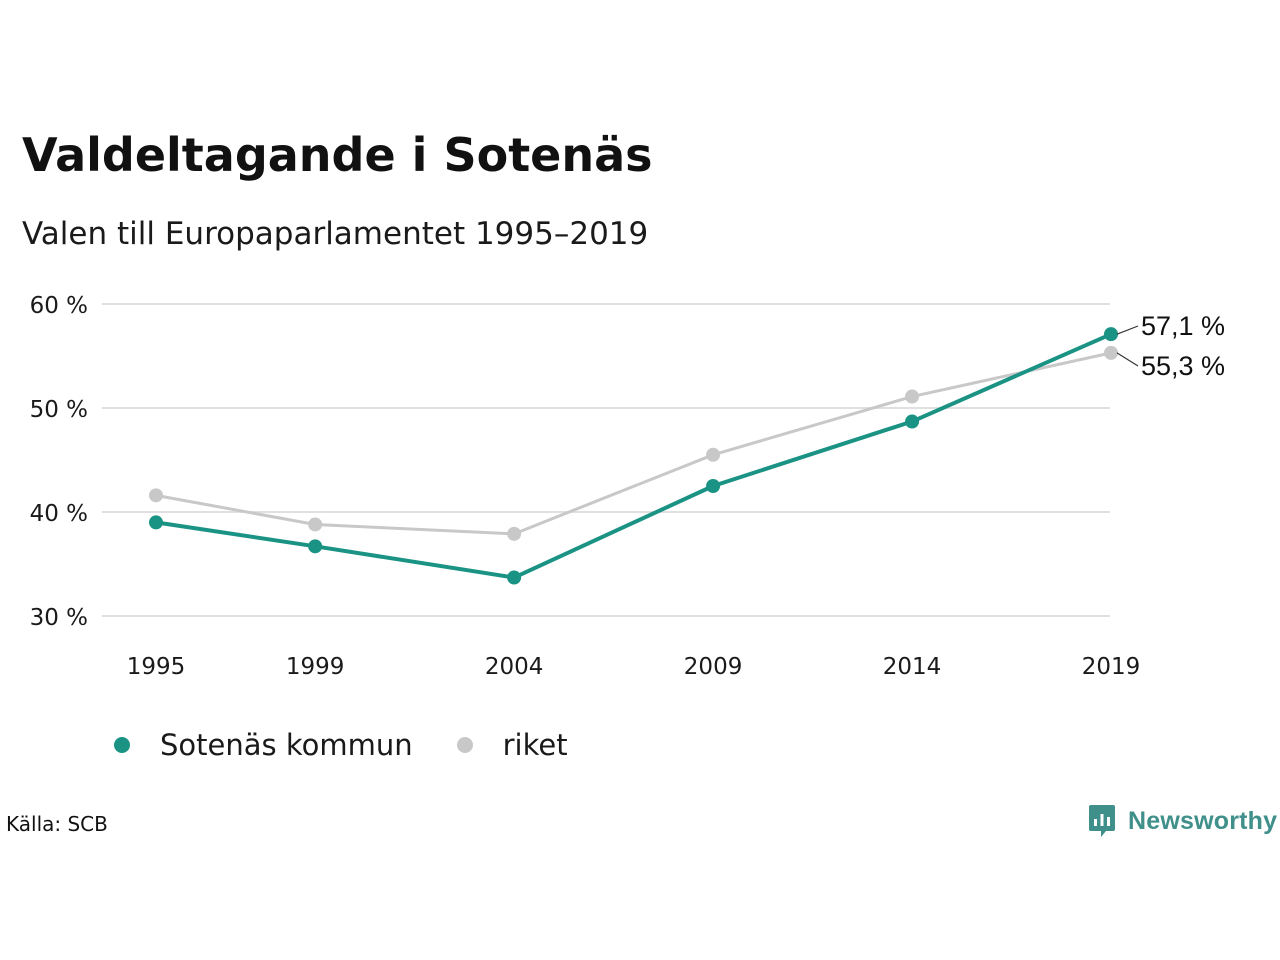  Describe the element at coordinates (912, 667) in the screenshot. I see `x-tick-label: 2014` at that location.